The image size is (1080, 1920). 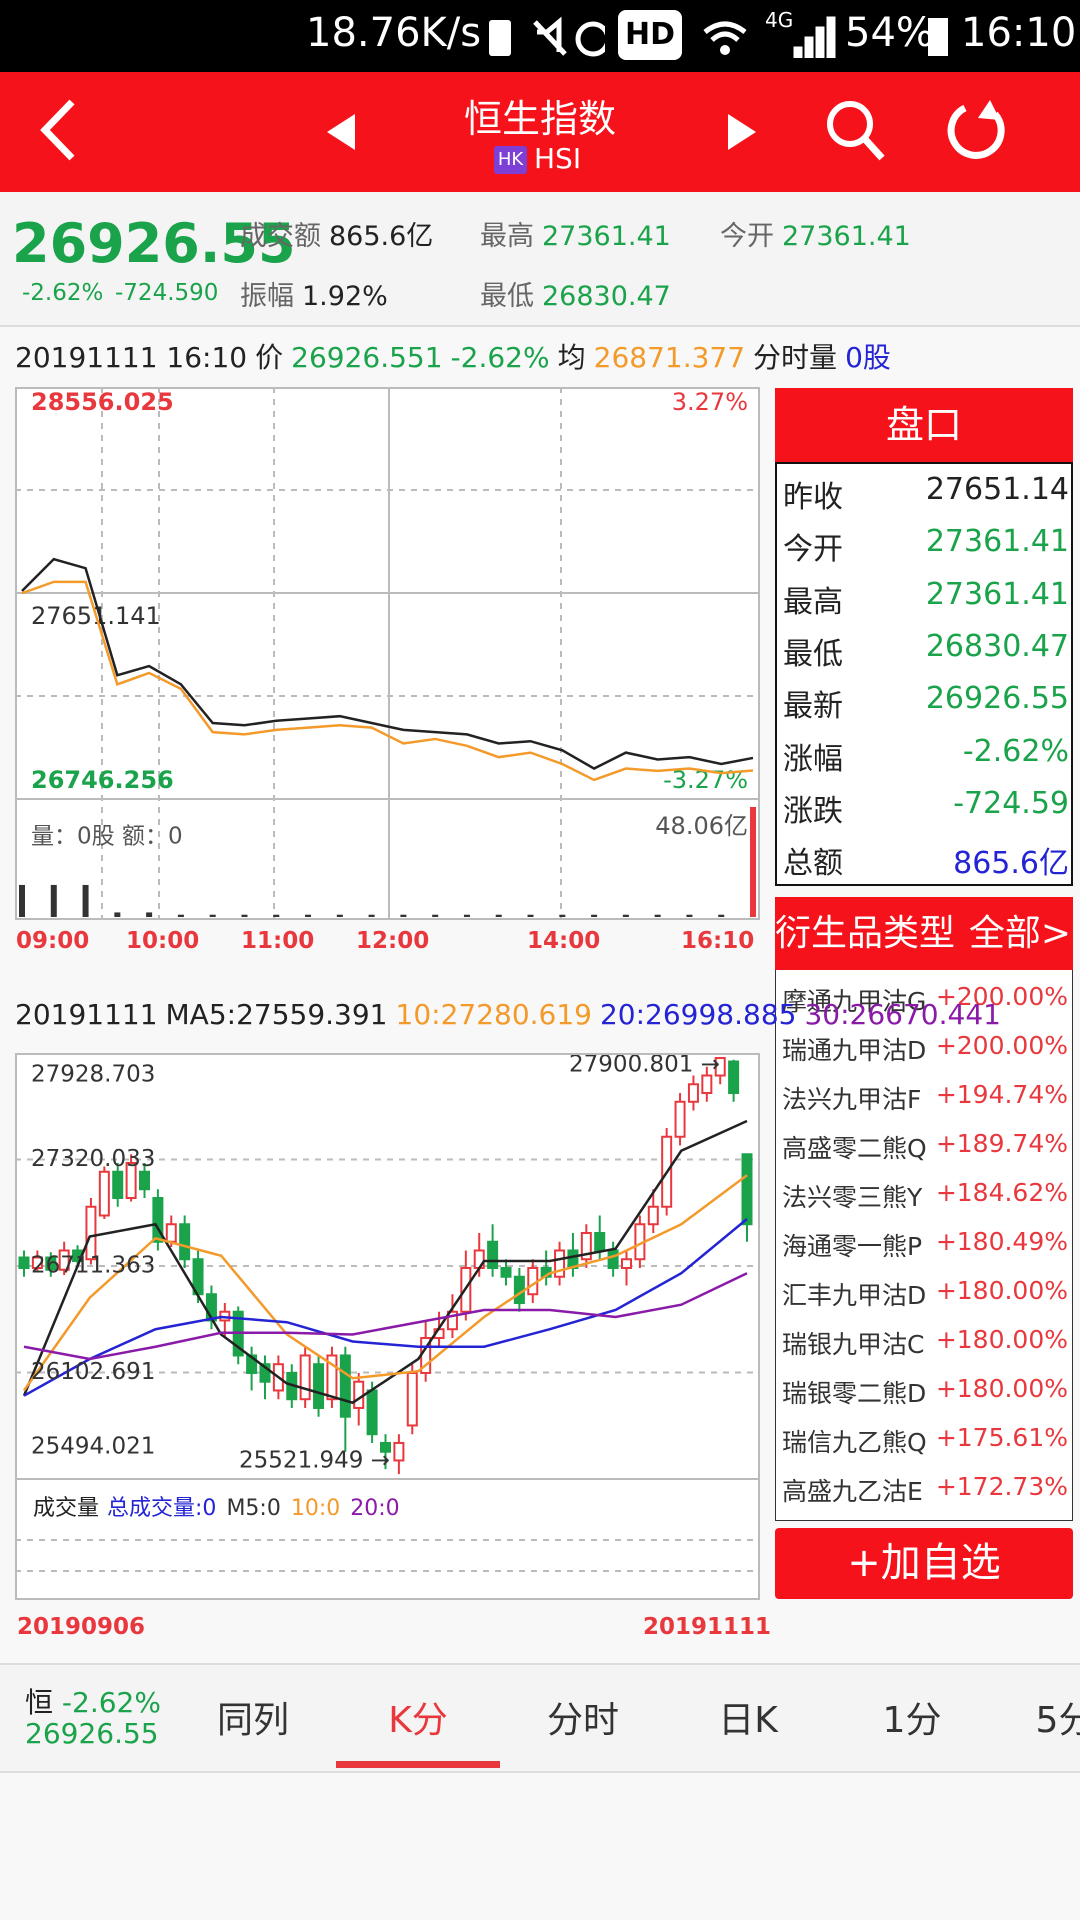 What do you see at coordinates (575, 233) in the screenshot?
I see `stat: 最高 27361.41` at bounding box center [575, 233].